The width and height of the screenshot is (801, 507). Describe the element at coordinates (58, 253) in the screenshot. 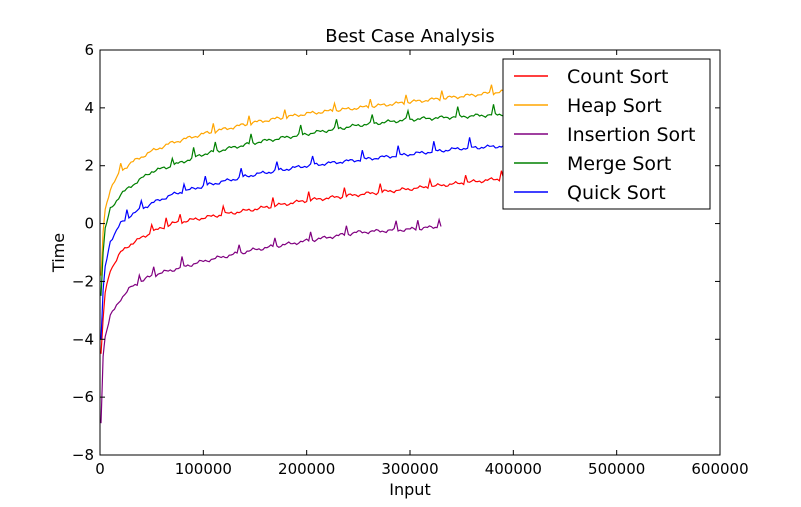

I see `y-axis-label: Time` at that location.